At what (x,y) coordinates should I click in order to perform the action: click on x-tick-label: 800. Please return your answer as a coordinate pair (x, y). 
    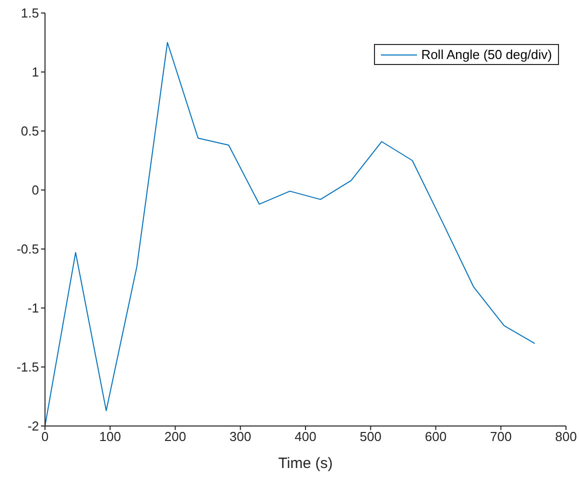
    Looking at the image, I should click on (566, 436).